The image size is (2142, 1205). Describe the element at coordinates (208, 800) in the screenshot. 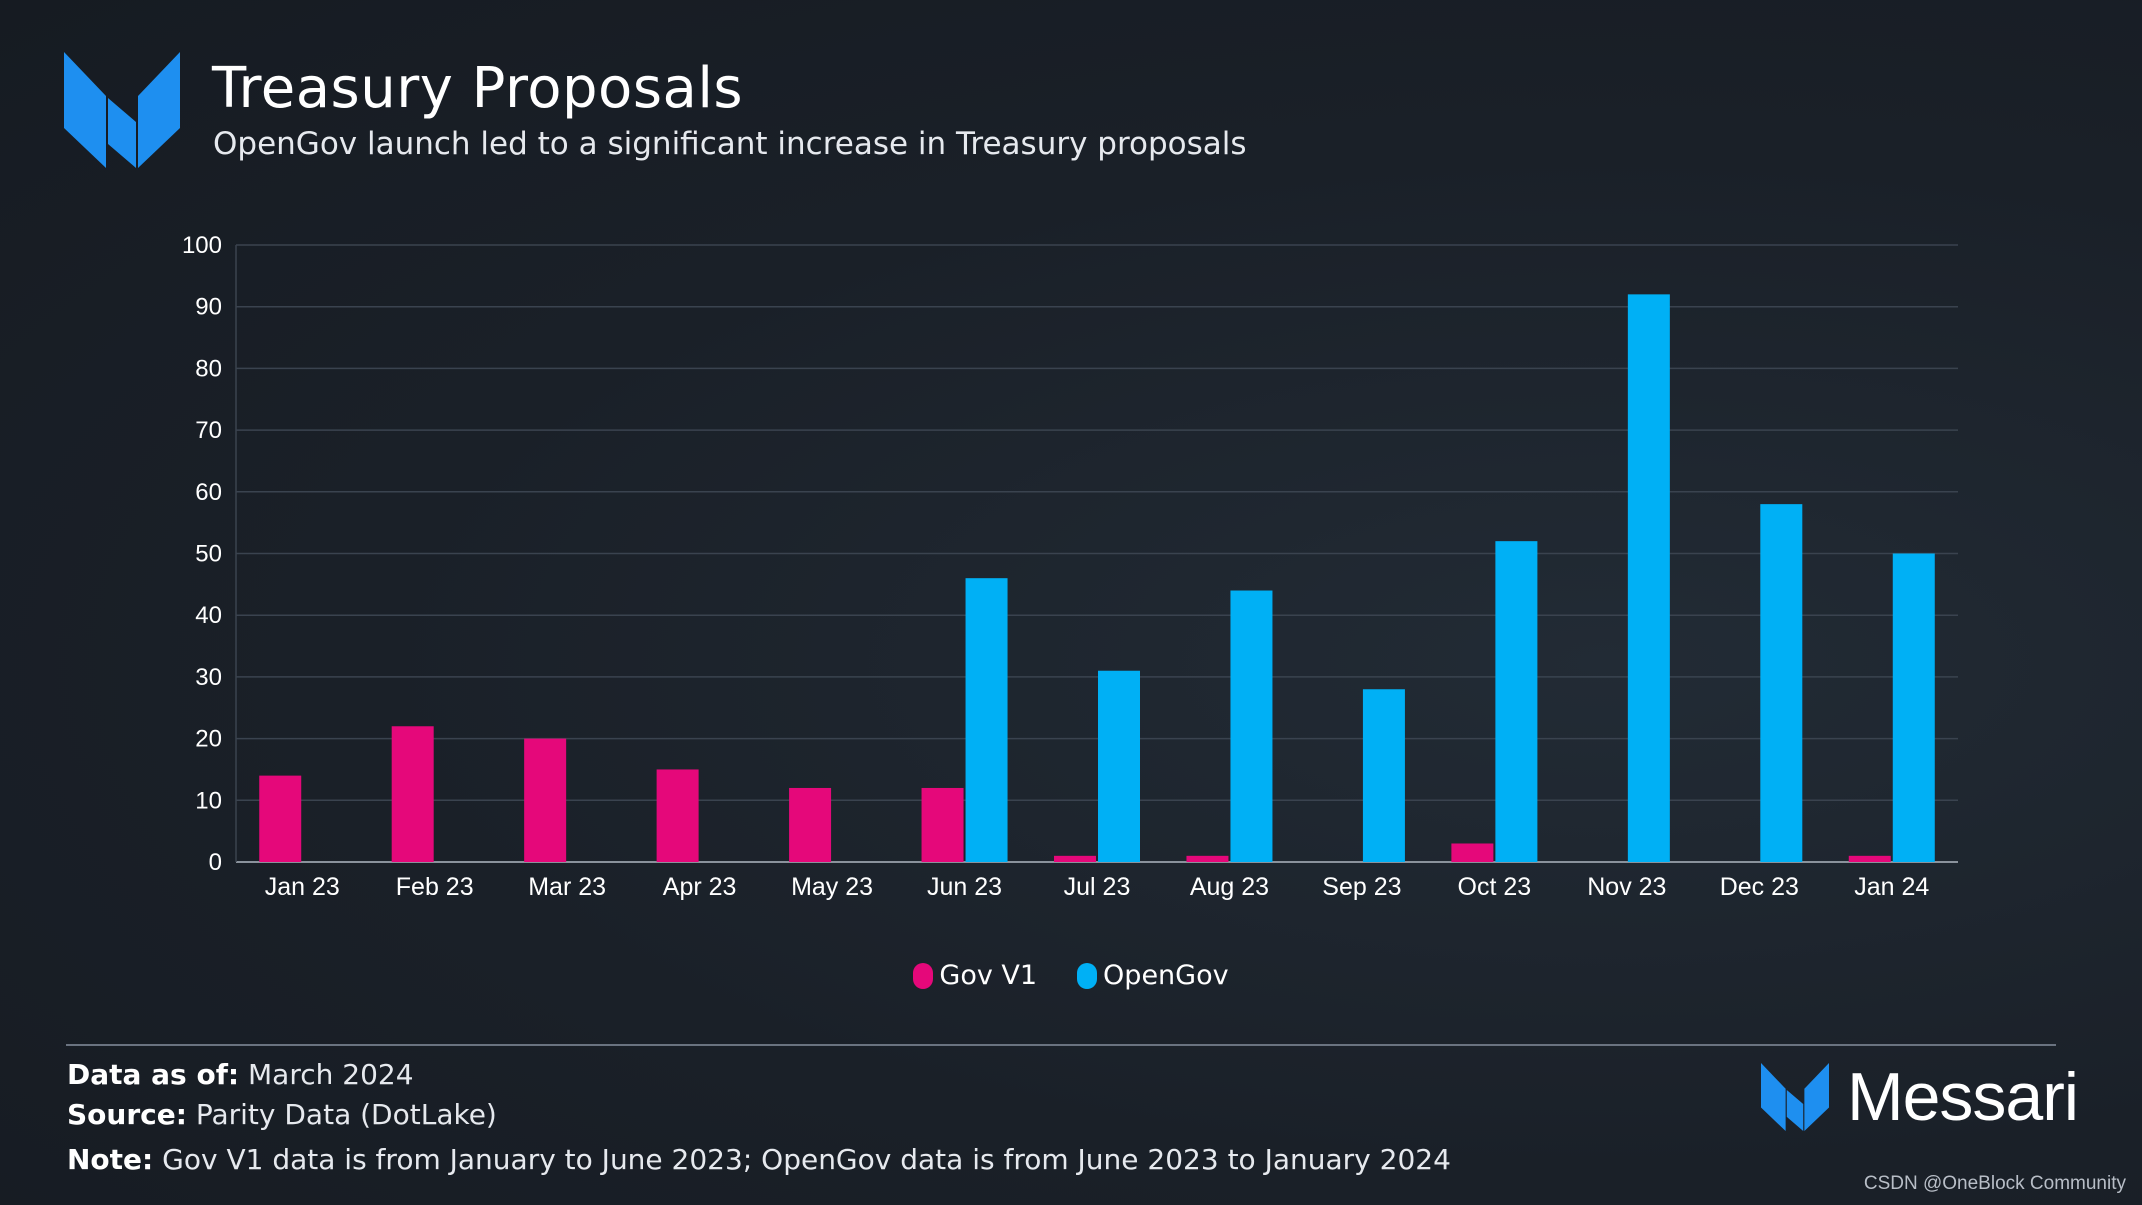

I see `y-tick-label: 10` at that location.